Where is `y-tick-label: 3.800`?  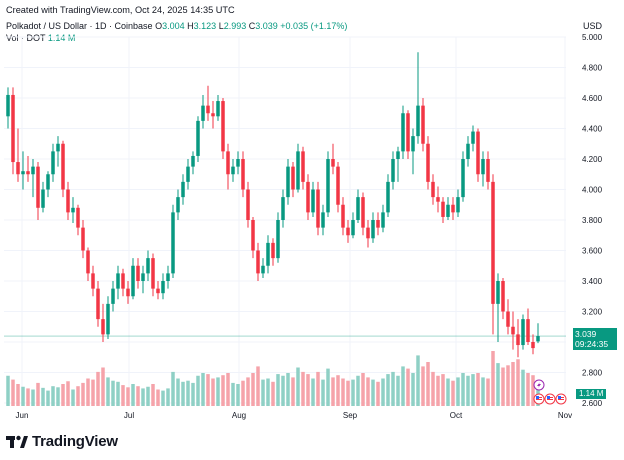
y-tick-label: 3.800 is located at coordinates (592, 220).